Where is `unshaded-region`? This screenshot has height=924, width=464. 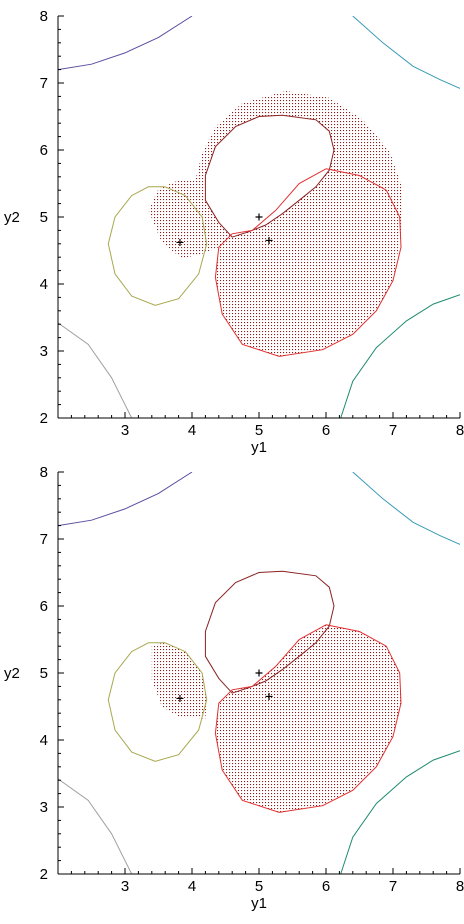
unshaded-region is located at coordinates (269, 176).